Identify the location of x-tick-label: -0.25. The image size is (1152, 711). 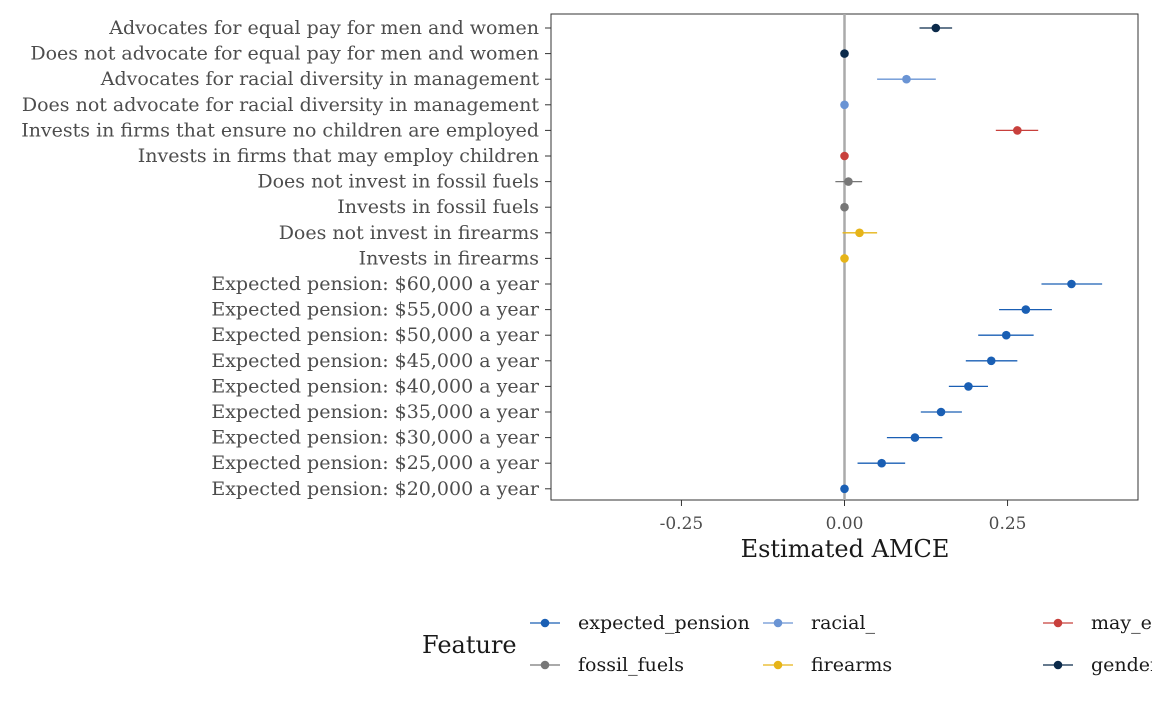
(682, 524).